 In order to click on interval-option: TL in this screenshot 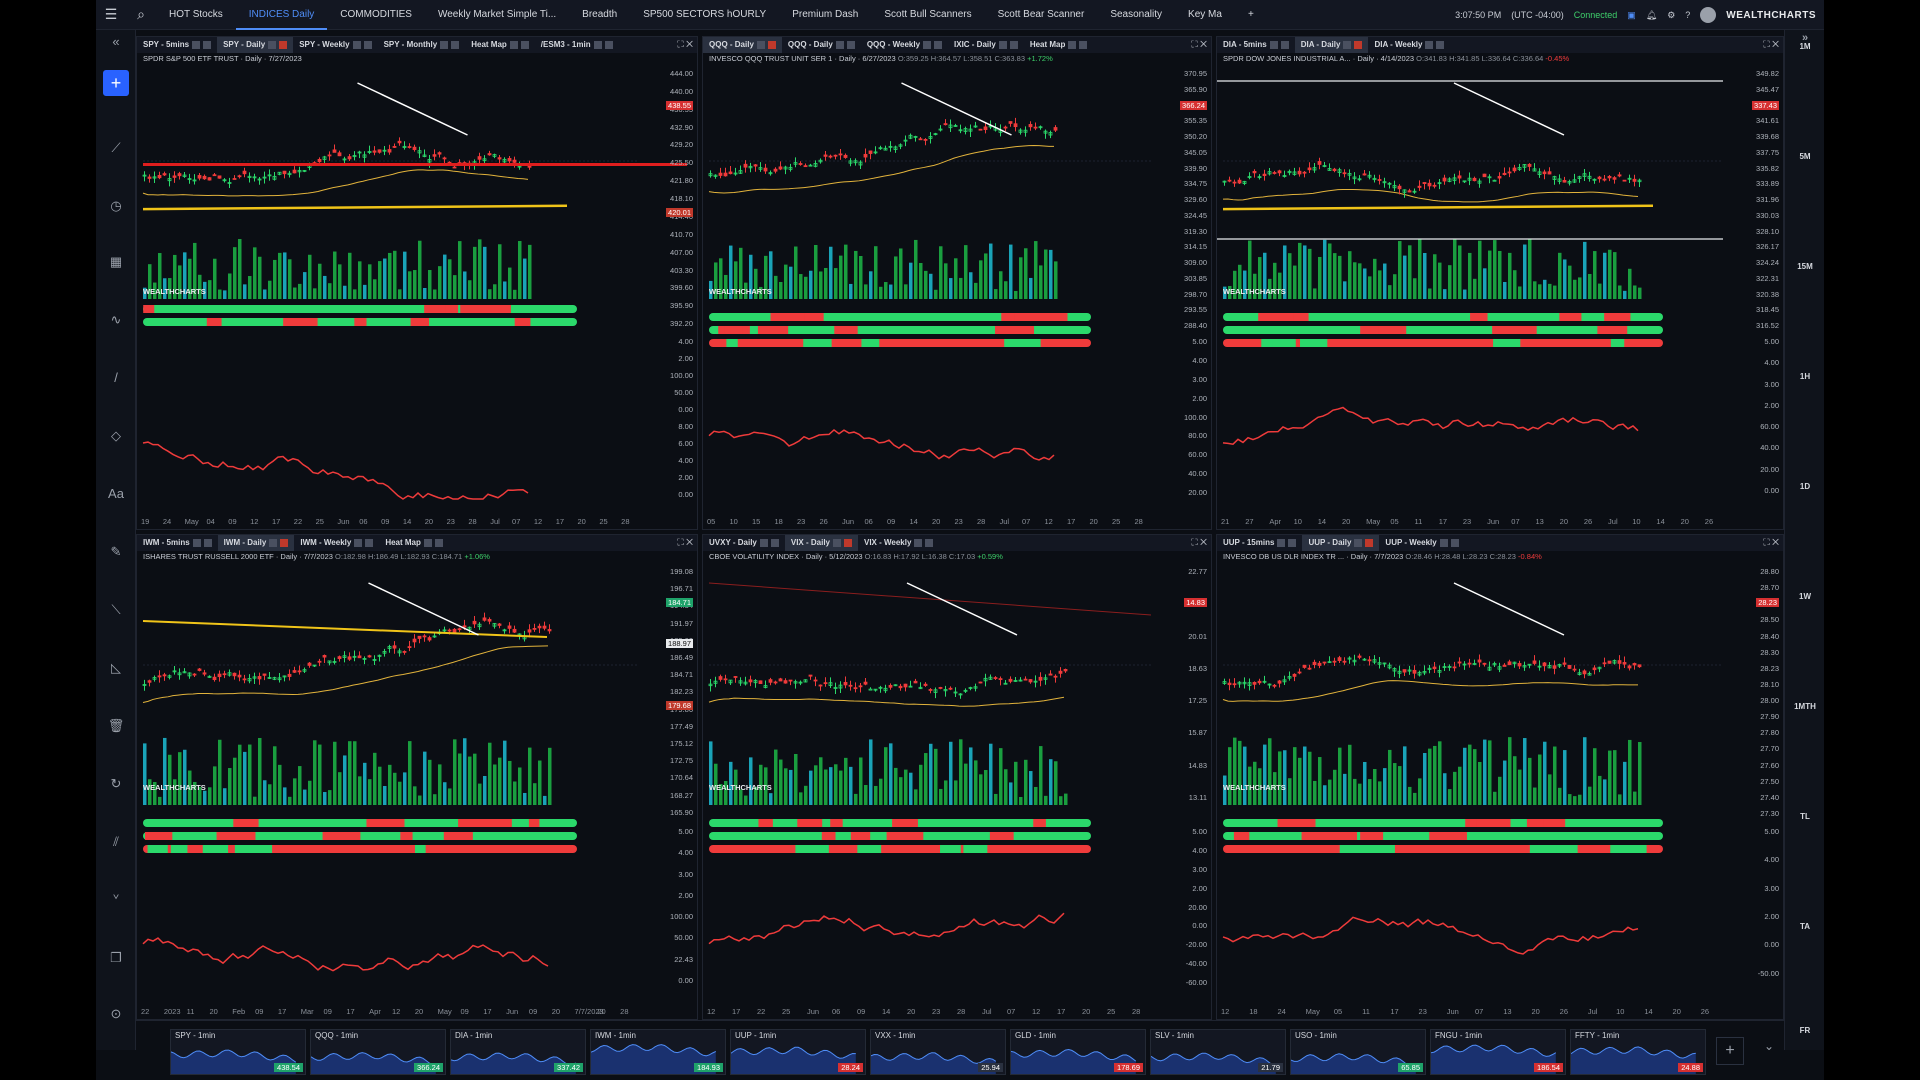, I will do `click(1805, 816)`.